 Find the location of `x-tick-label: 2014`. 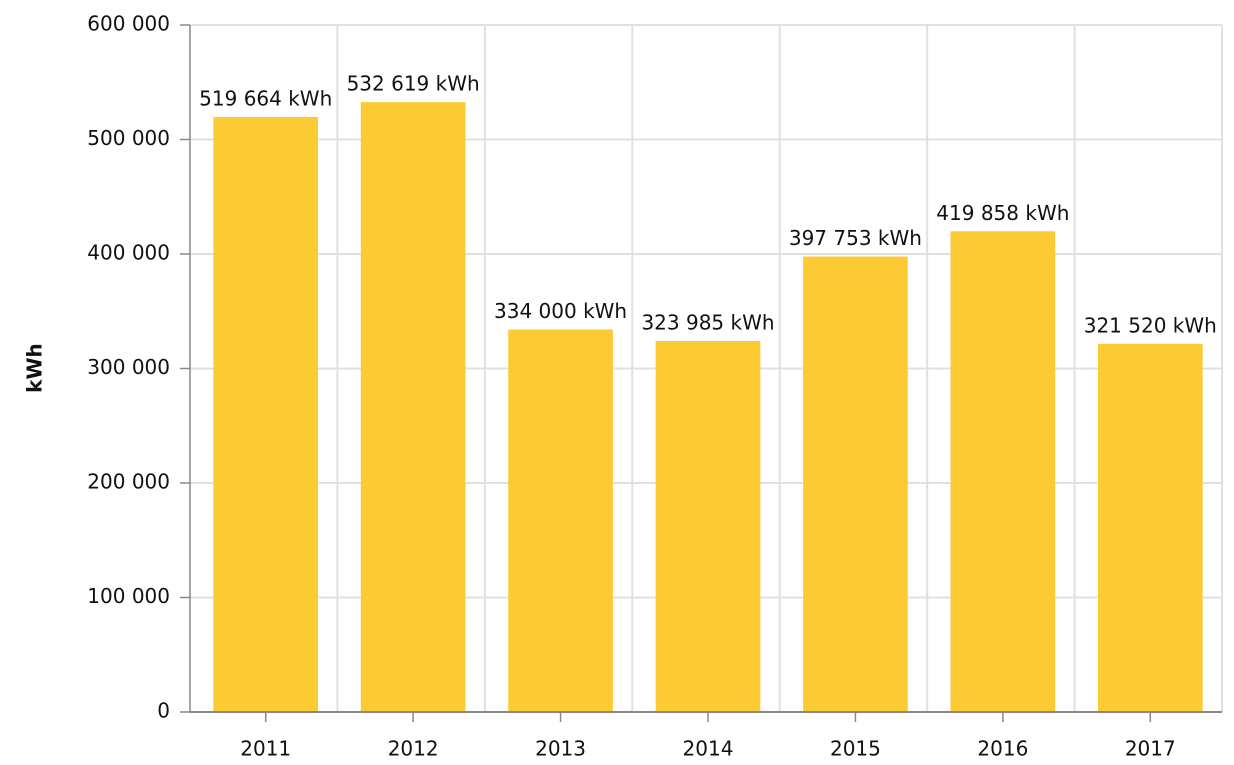

x-tick-label: 2014 is located at coordinates (708, 749).